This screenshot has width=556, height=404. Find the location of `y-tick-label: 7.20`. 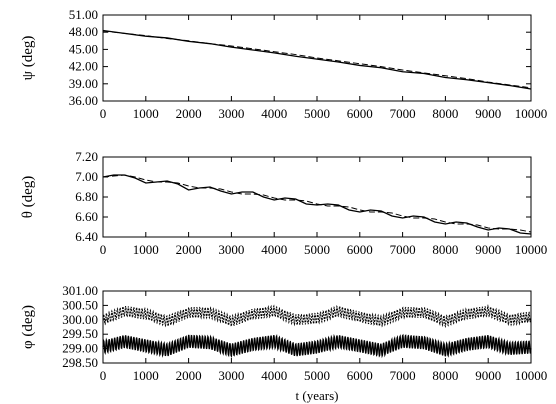

y-tick-label: 7.20 is located at coordinates (86, 156).